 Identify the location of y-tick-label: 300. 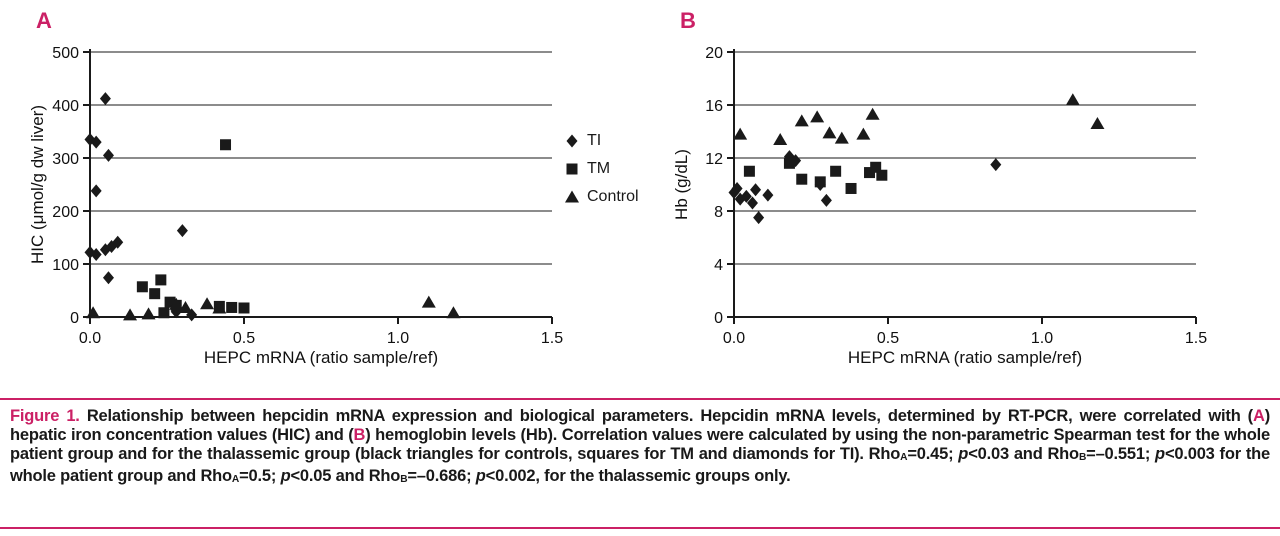
(65, 159).